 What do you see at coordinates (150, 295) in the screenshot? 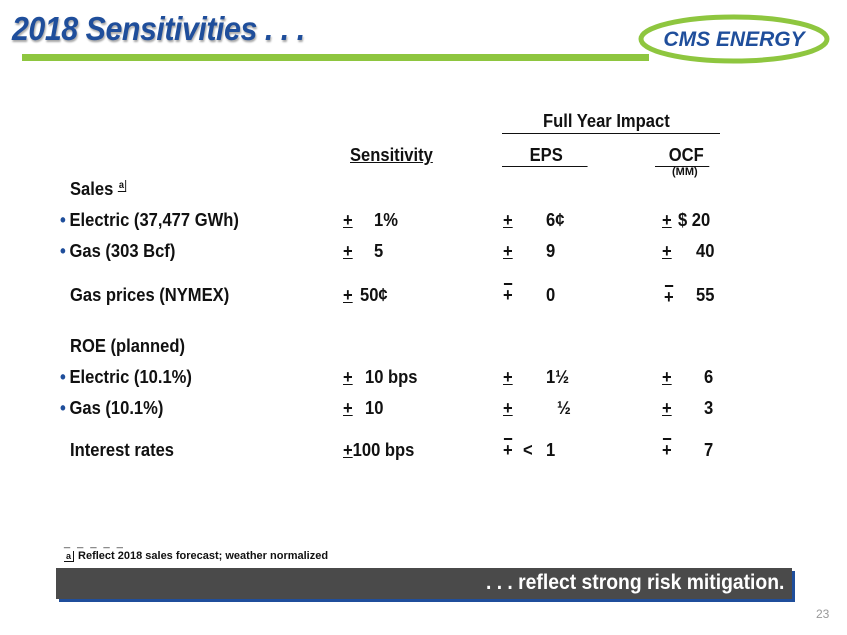
I see `gas-prices-label: Gas prices (NYMEX)` at bounding box center [150, 295].